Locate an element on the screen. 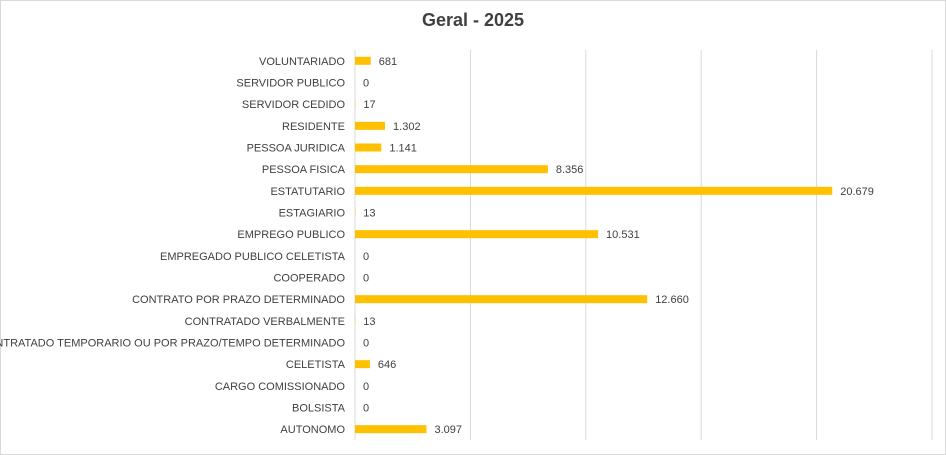  category-label: PESSOA JURIDICA is located at coordinates (296, 149).